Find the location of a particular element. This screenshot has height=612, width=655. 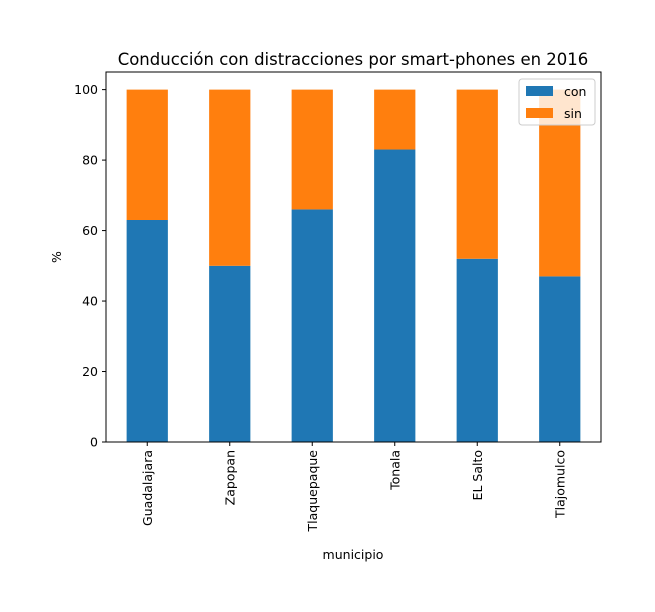

legend: con sin is located at coordinates (557, 102).